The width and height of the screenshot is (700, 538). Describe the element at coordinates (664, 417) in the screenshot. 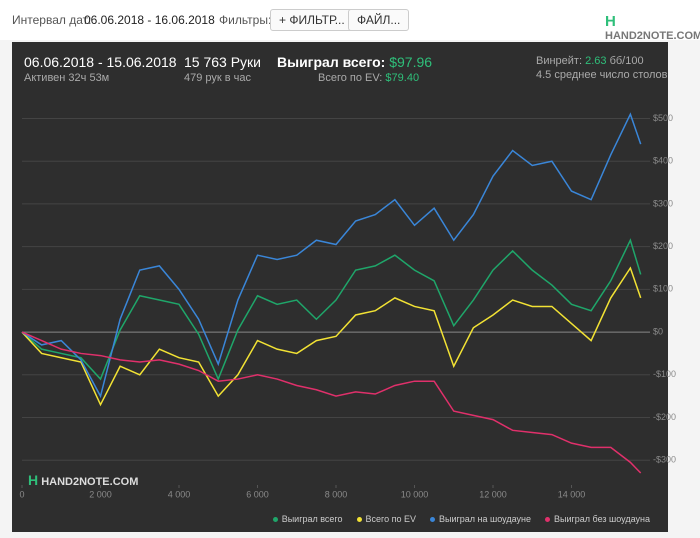

I see `y-tick-label: -$200` at that location.